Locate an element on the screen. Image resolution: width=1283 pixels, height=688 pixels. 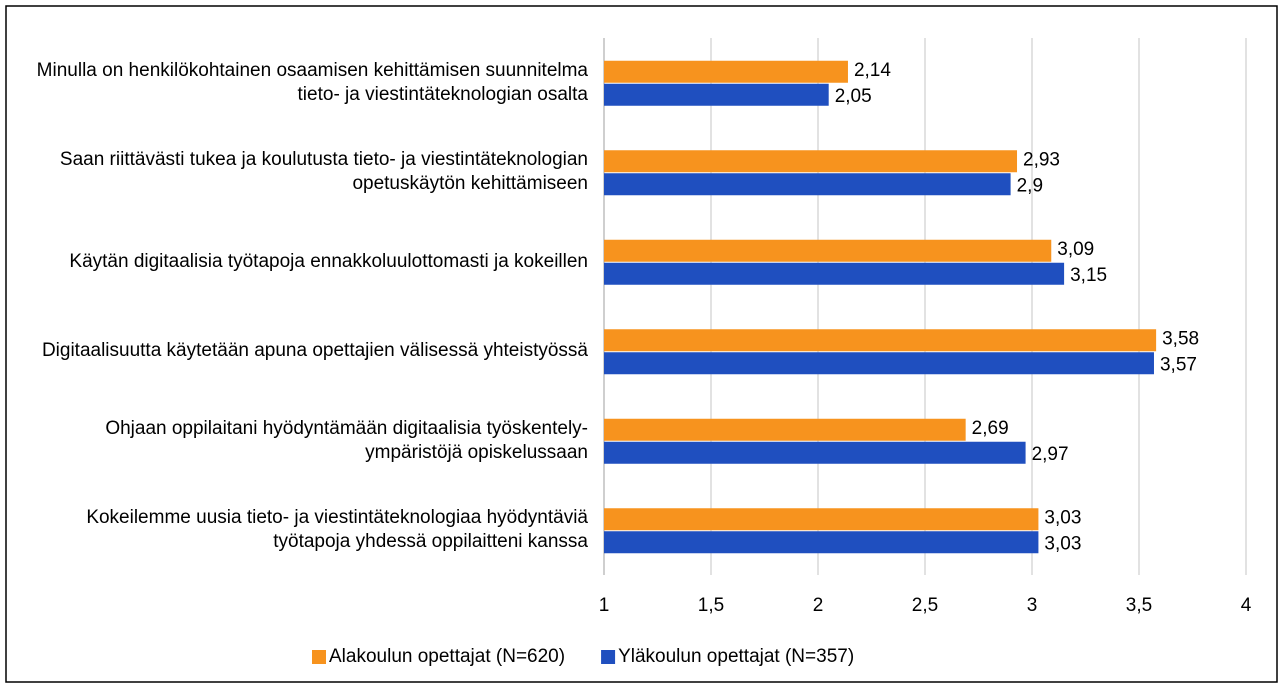
value-label: 3,58 is located at coordinates (1180, 338).